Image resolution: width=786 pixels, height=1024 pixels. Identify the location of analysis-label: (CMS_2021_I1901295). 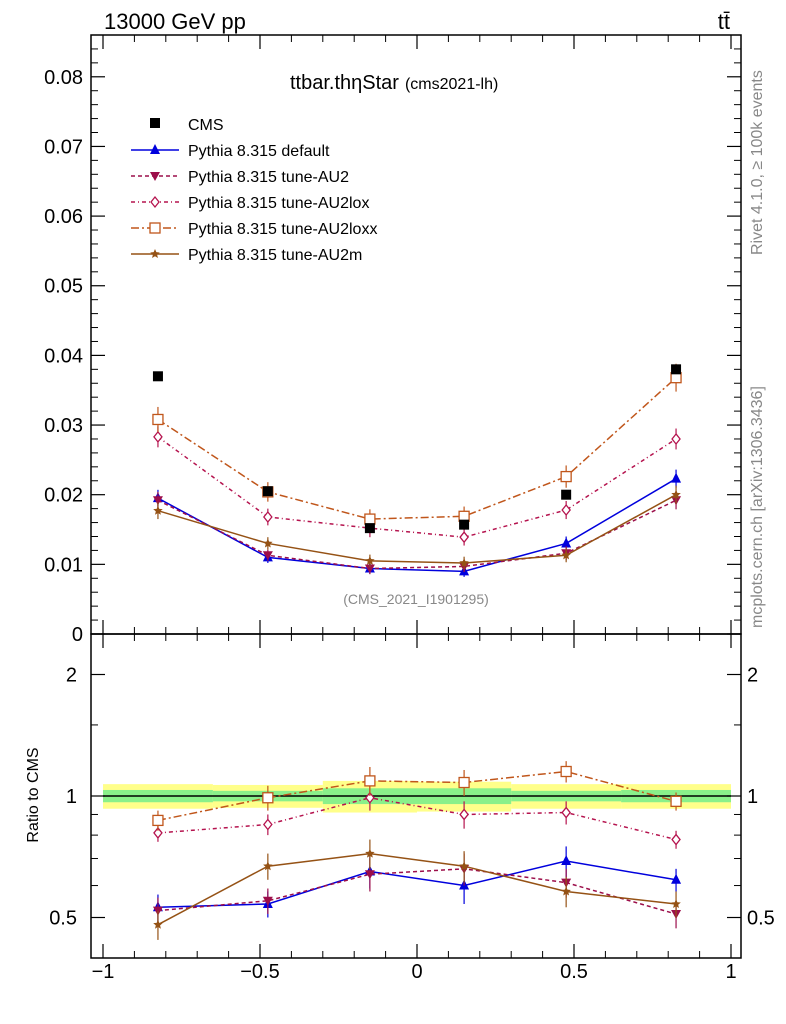
(416, 599).